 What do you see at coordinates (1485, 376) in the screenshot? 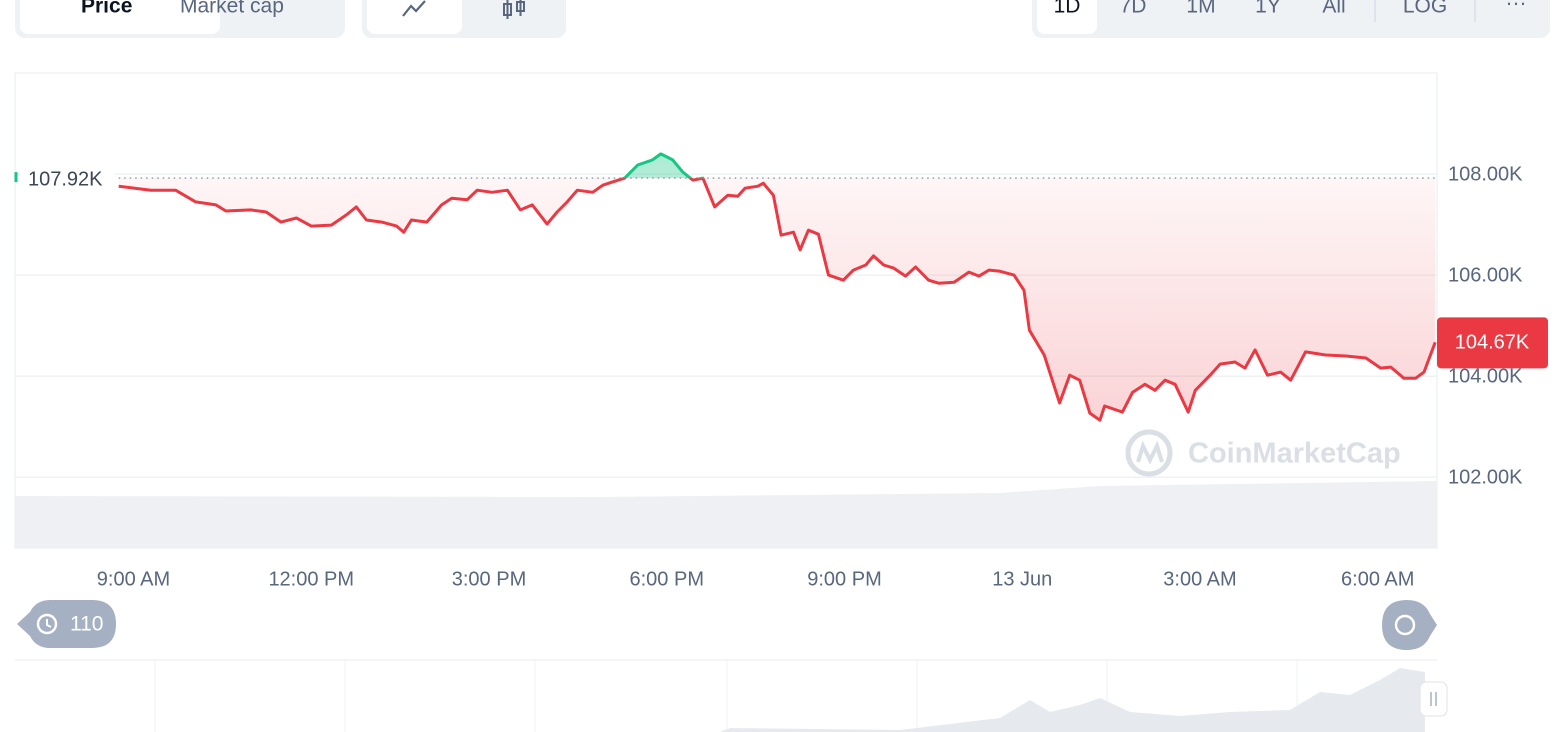
I see `y-tick-label: 104.00K` at bounding box center [1485, 376].